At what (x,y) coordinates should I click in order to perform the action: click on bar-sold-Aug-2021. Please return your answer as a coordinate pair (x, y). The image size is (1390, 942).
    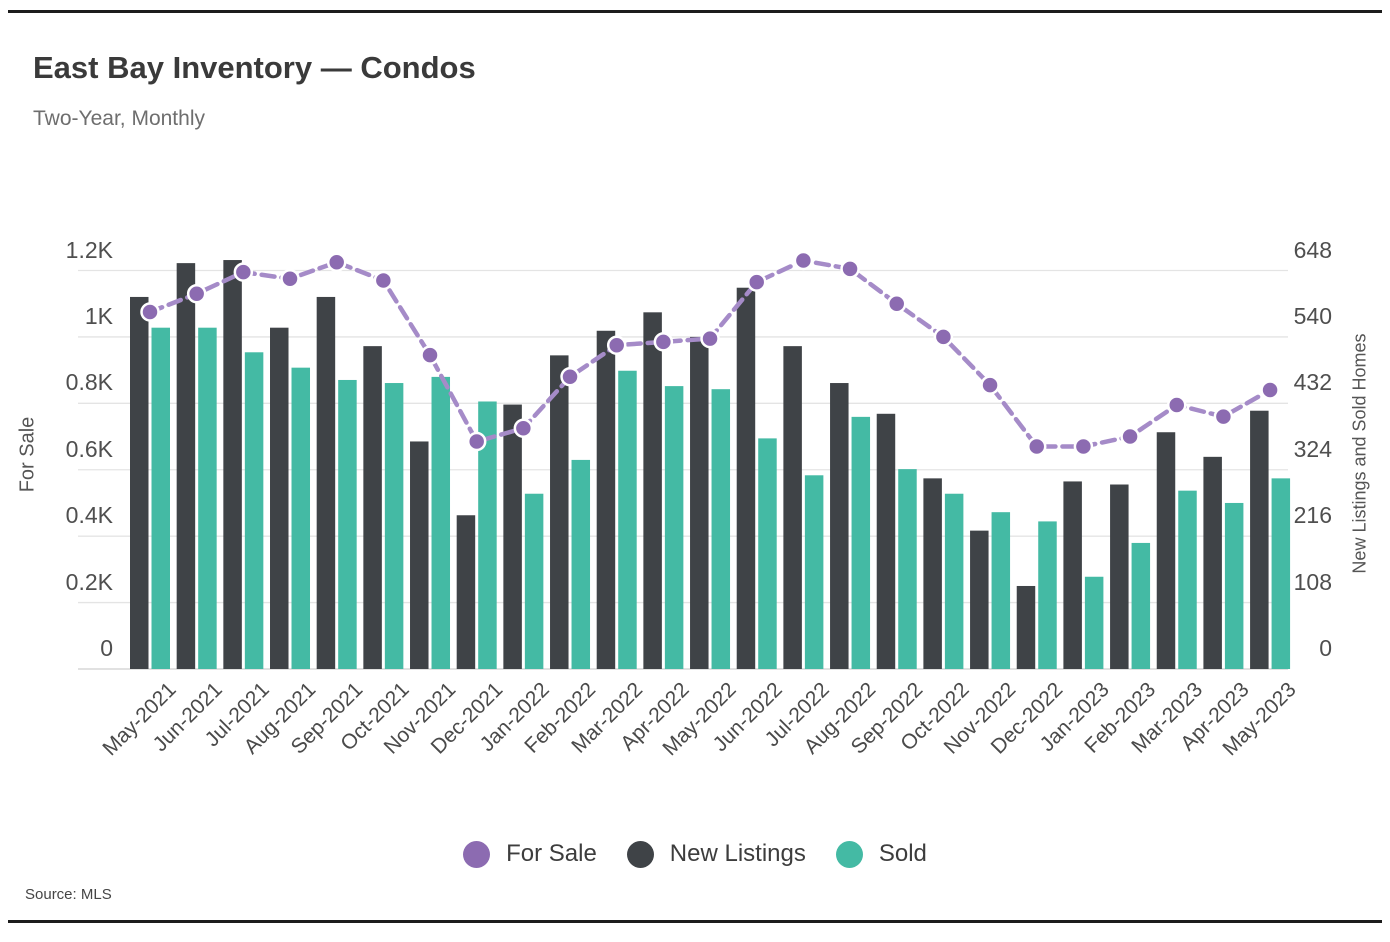
    Looking at the image, I should click on (301, 518).